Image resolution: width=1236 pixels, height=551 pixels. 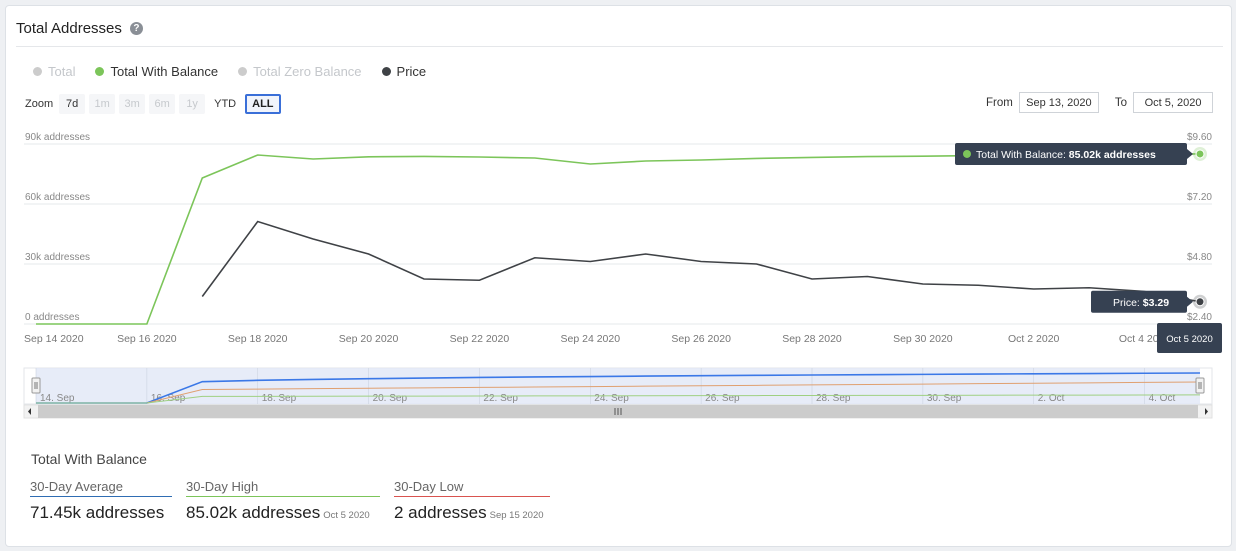 I want to click on crosshair-date-label: Oct 5 2020, so click(x=1189, y=338).